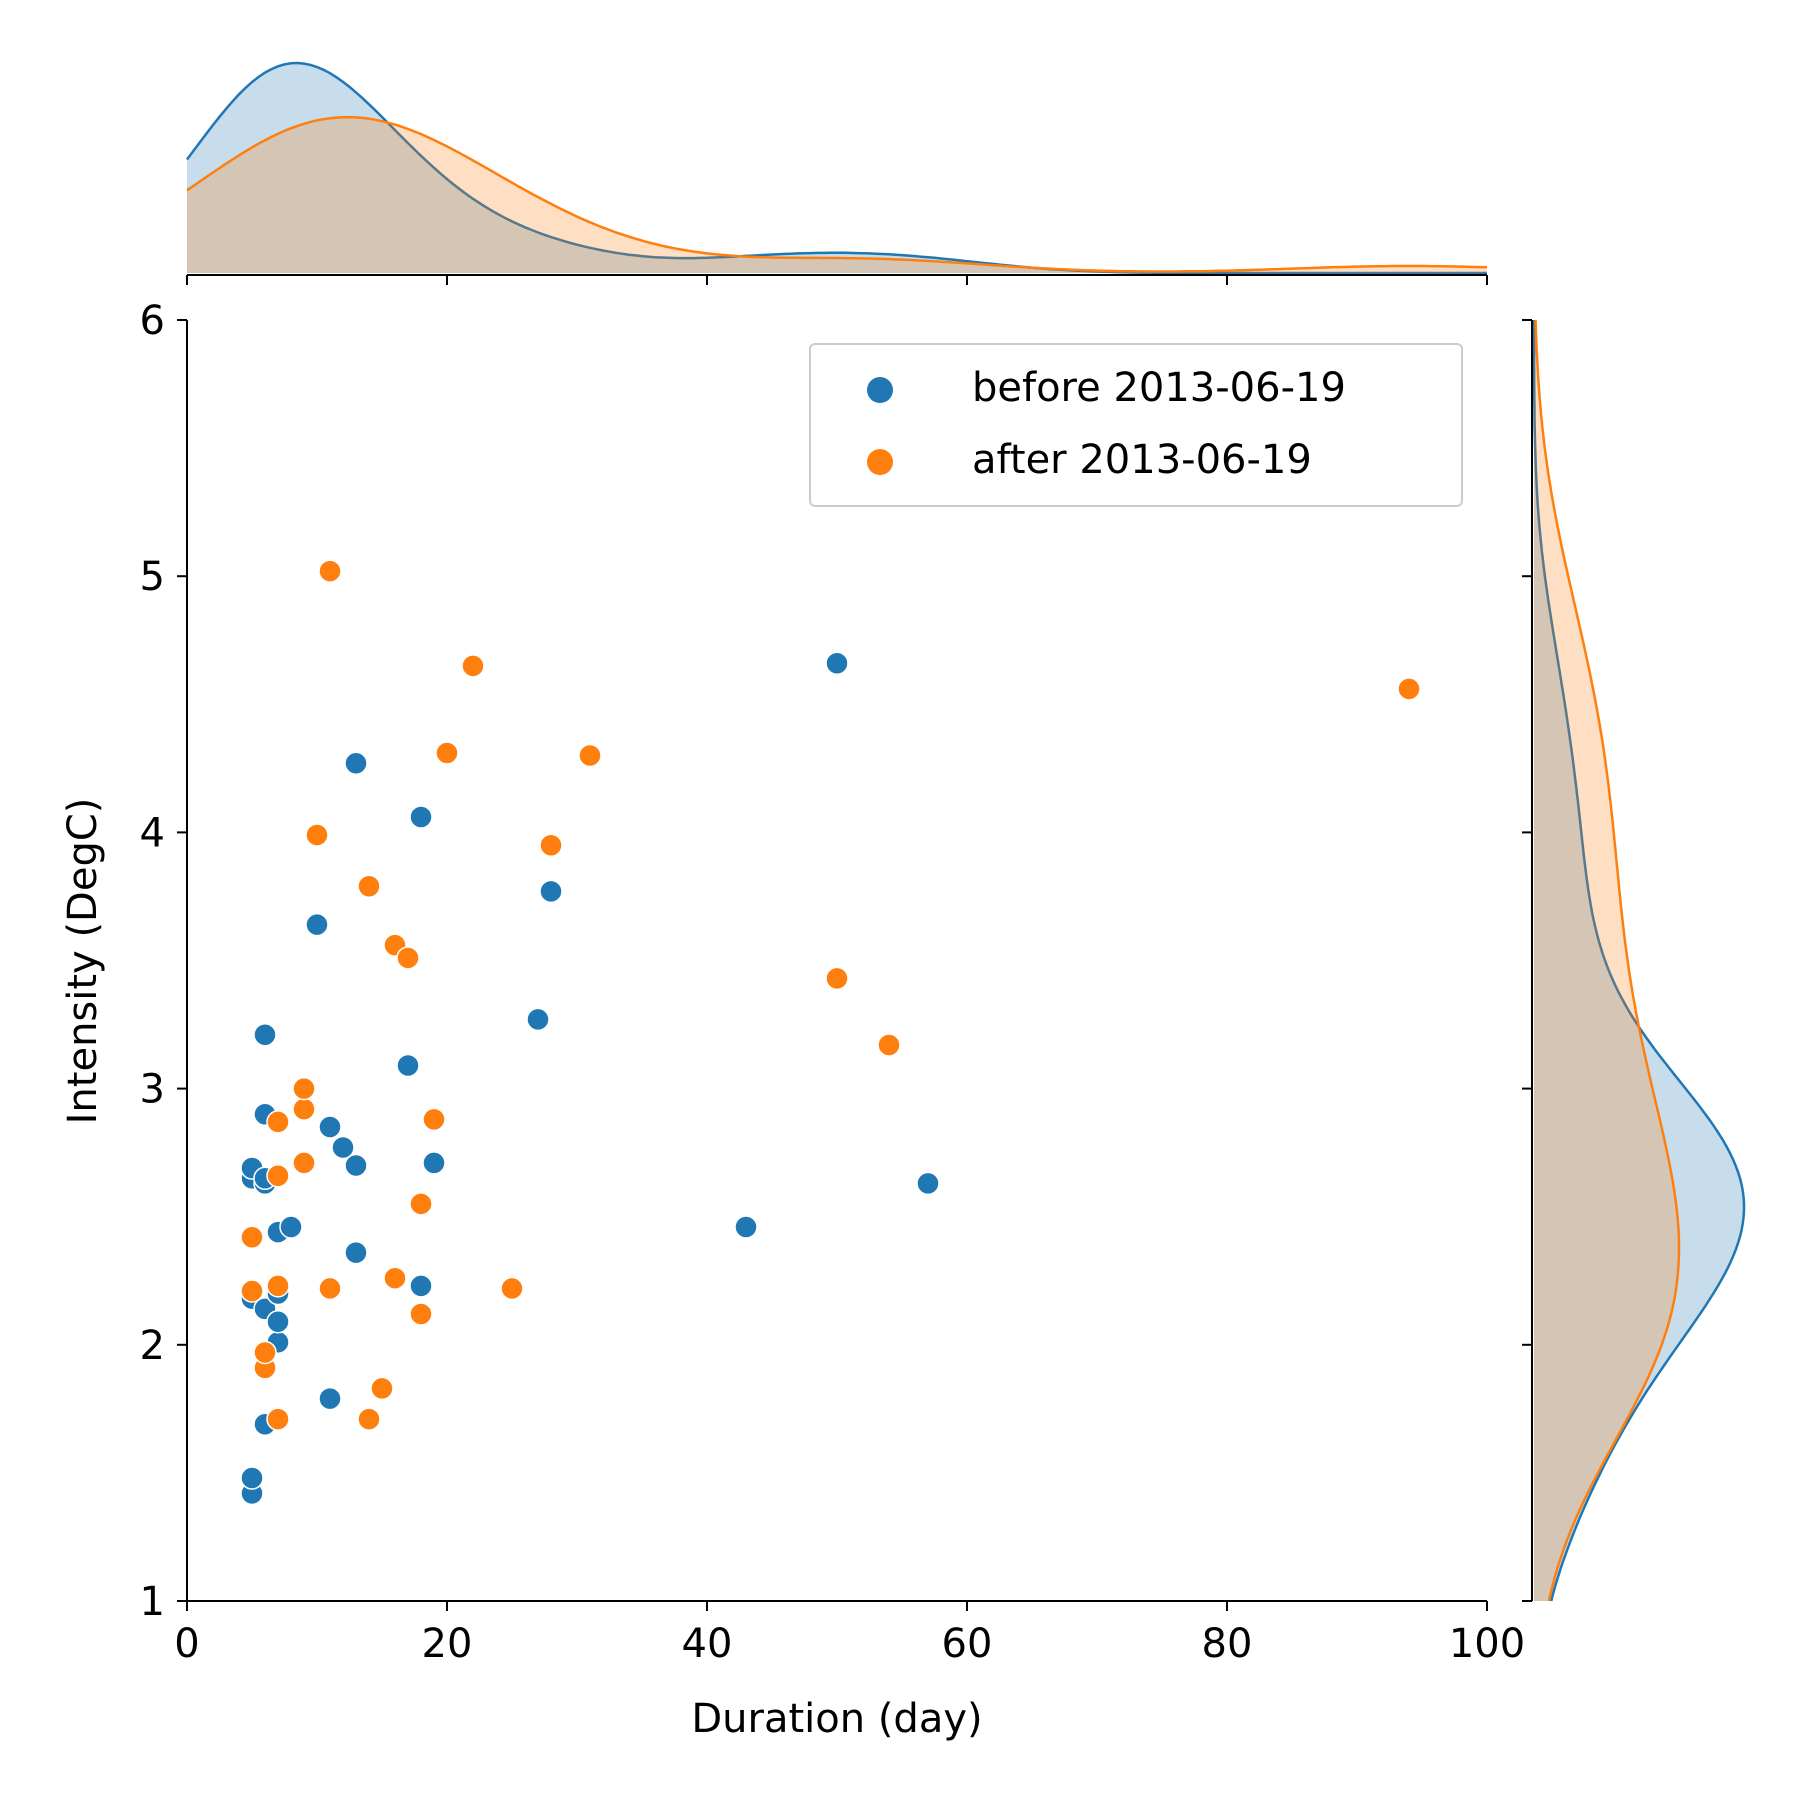 This screenshot has height=1800, width=1800. I want to click on right-kde-line-before, so click(1639, 961).